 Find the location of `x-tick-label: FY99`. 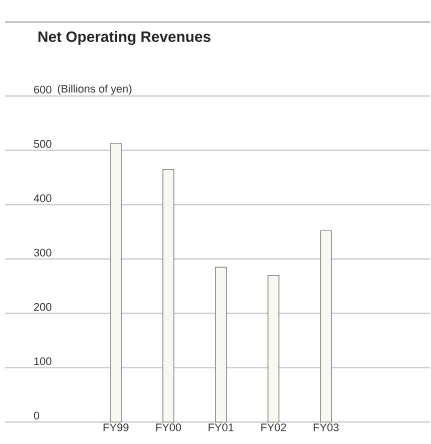

x-tick-label: FY99 is located at coordinates (116, 428).